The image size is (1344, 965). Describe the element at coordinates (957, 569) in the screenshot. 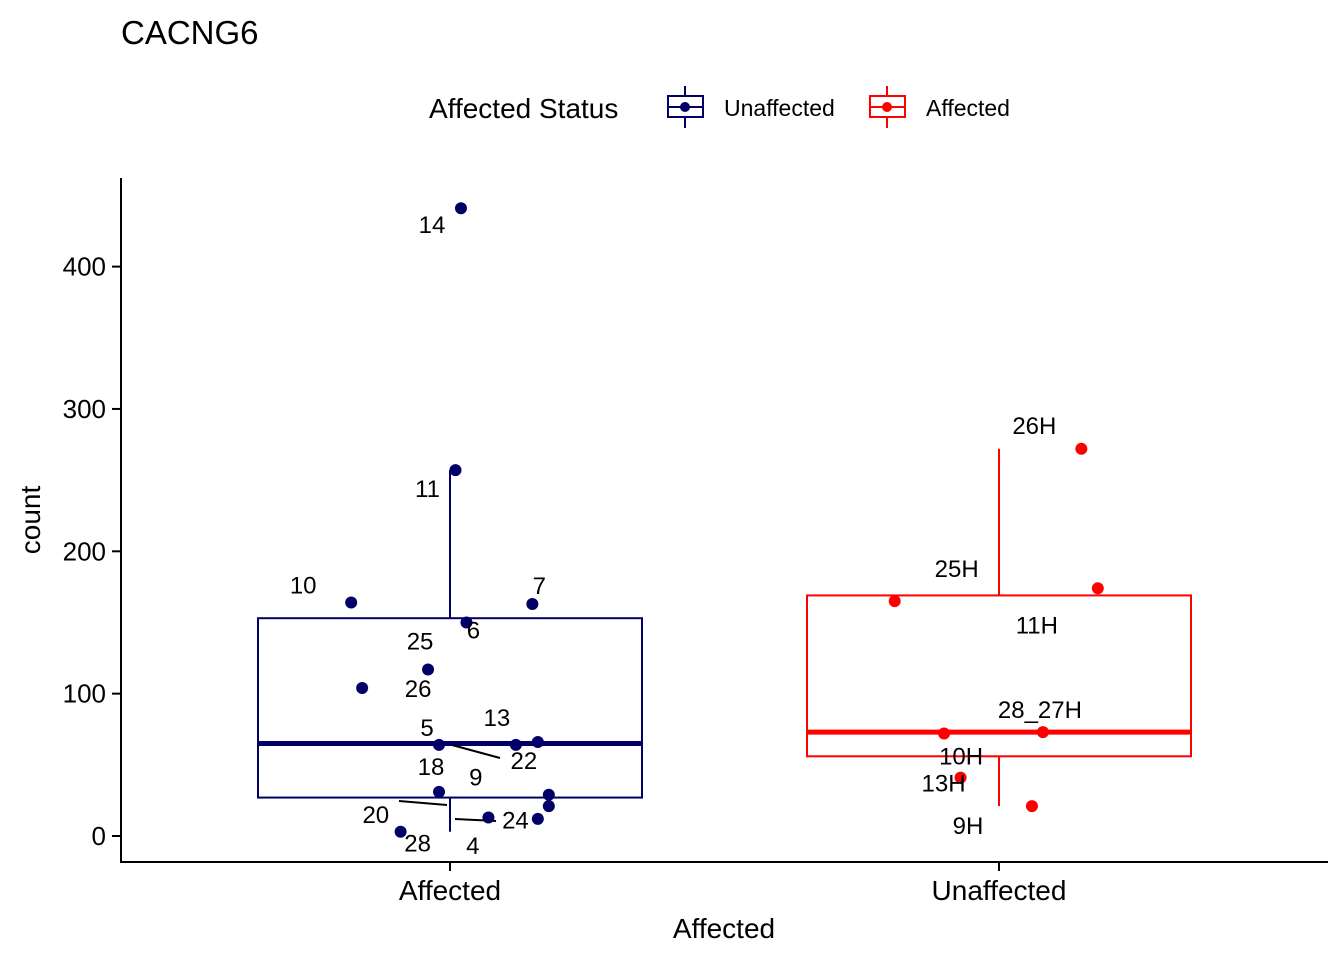

I see `point-label-25h: 25H` at that location.